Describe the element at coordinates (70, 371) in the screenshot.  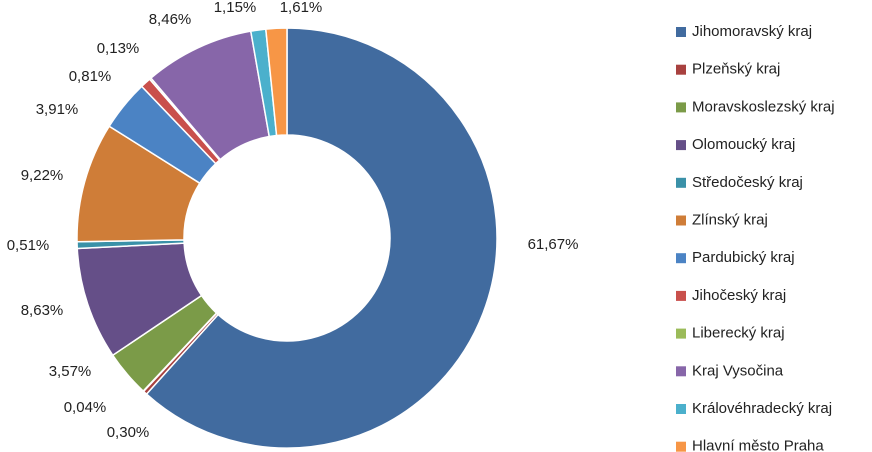
I see `data-label: 3,57%` at that location.